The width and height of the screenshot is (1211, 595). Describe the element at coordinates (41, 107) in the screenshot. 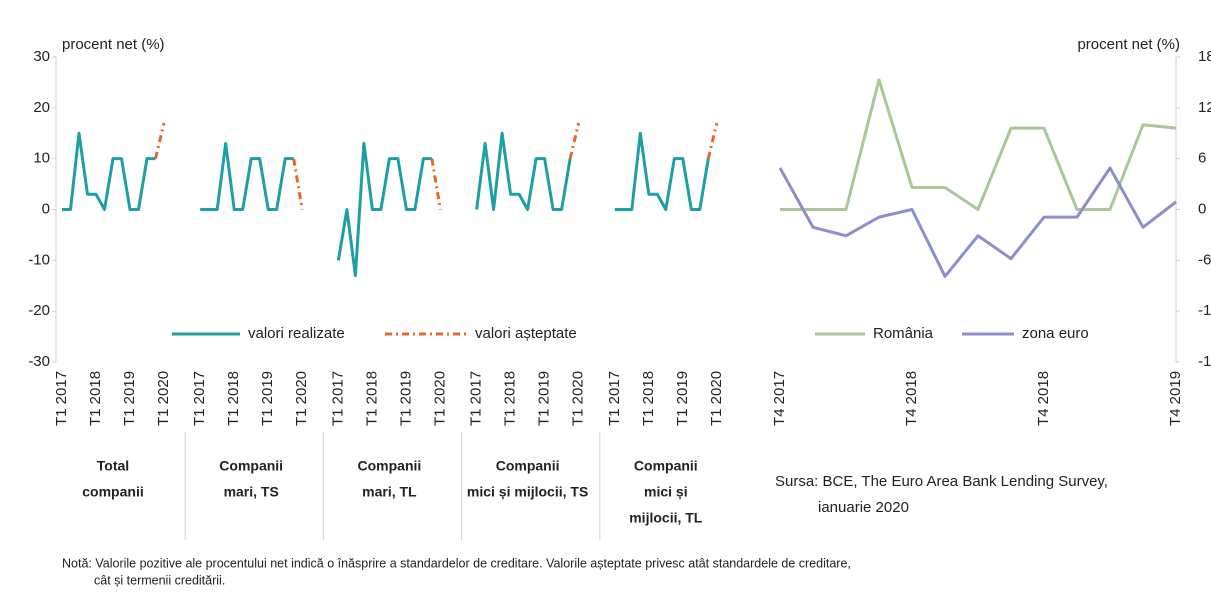

I see `y-tick-label: 20` at that location.